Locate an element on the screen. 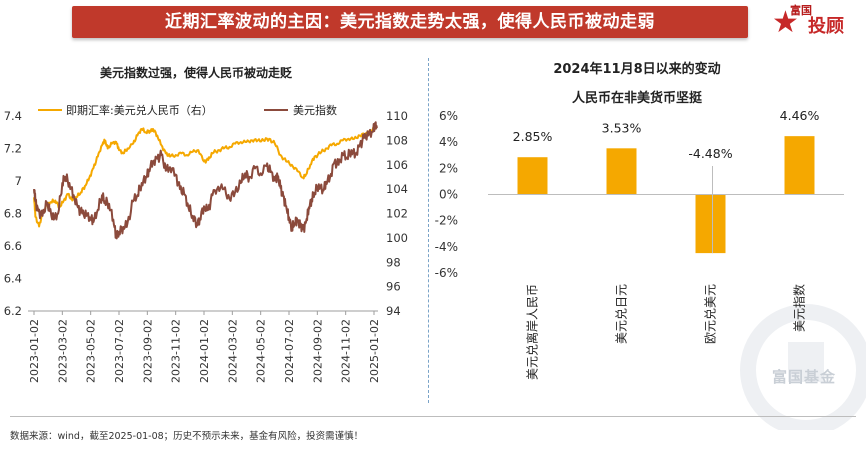  bar-y-tick: -2% is located at coordinates (446, 221).